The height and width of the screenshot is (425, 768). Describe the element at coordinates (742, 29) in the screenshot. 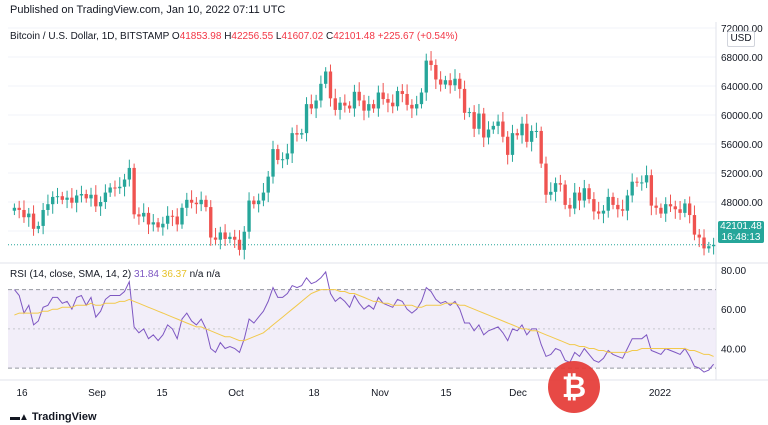

I see `price-tick-label: 72000.00` at that location.